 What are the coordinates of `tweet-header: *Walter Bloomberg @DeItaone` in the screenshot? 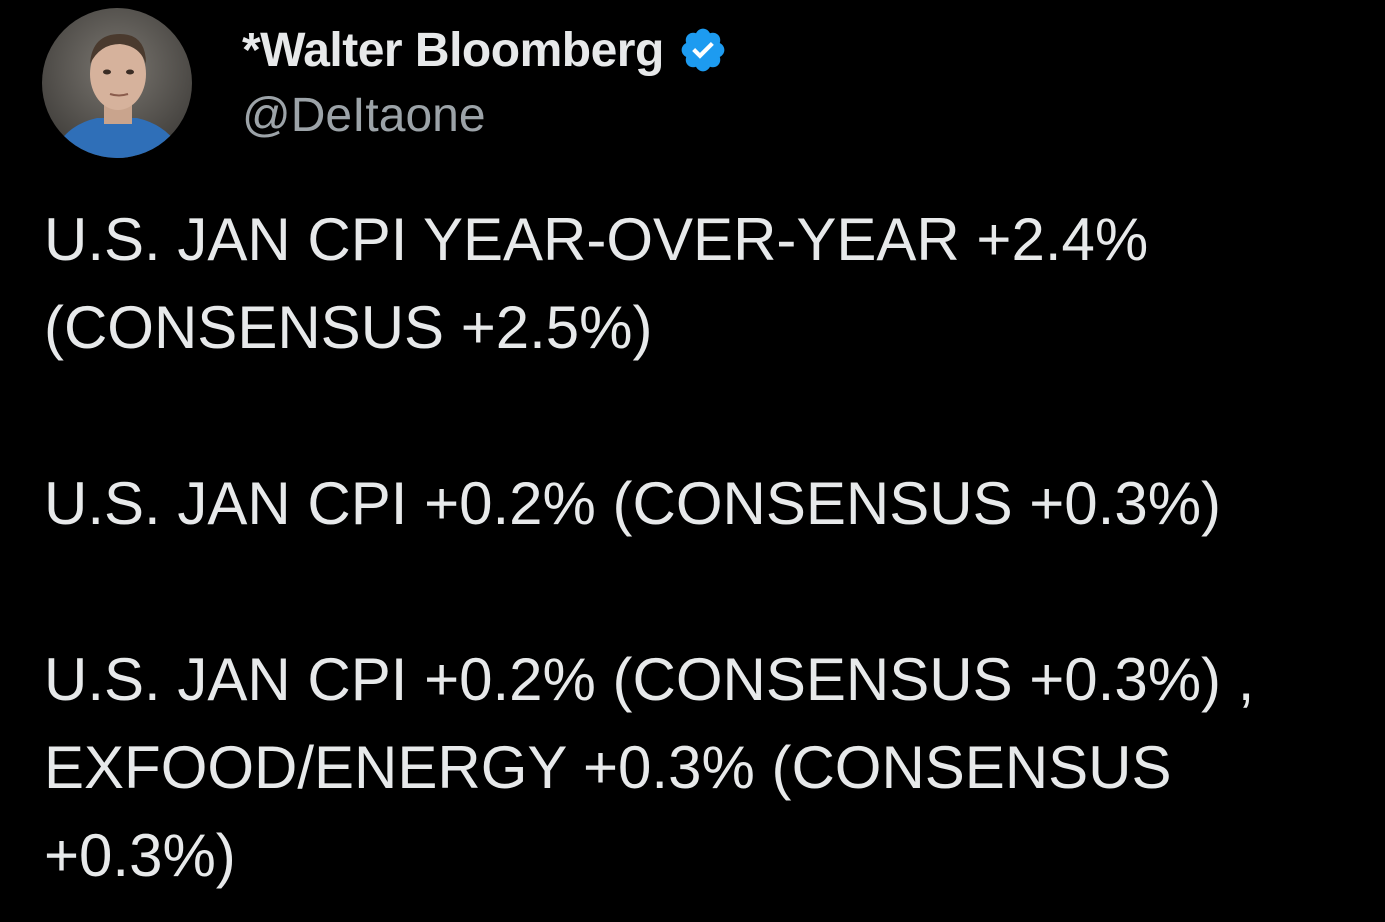 It's located at (385, 84).